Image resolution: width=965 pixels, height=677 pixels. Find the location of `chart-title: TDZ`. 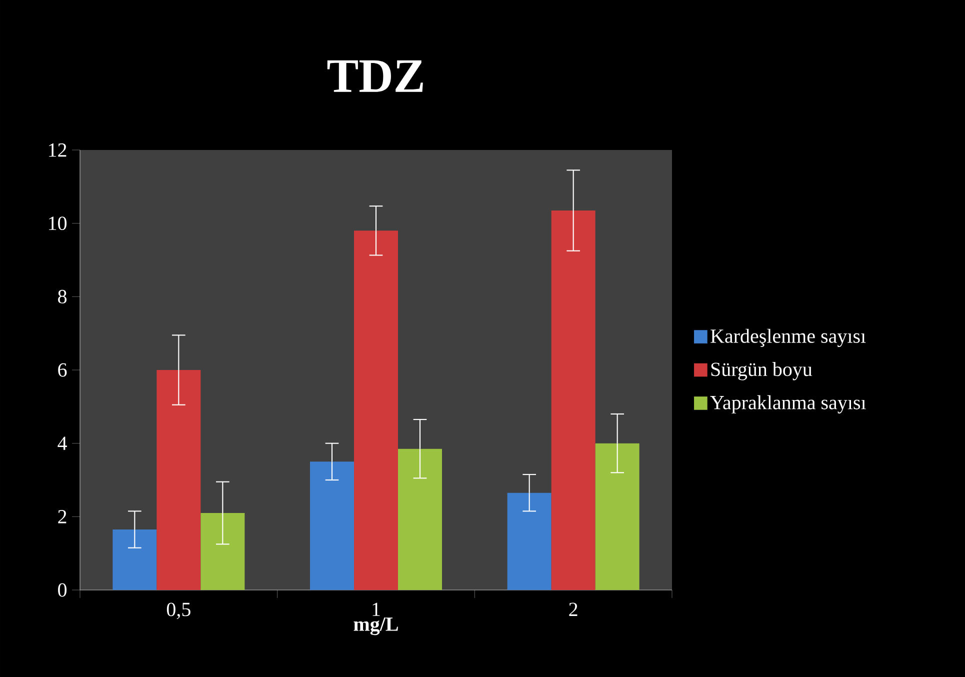

chart-title: TDZ is located at coordinates (375, 76).